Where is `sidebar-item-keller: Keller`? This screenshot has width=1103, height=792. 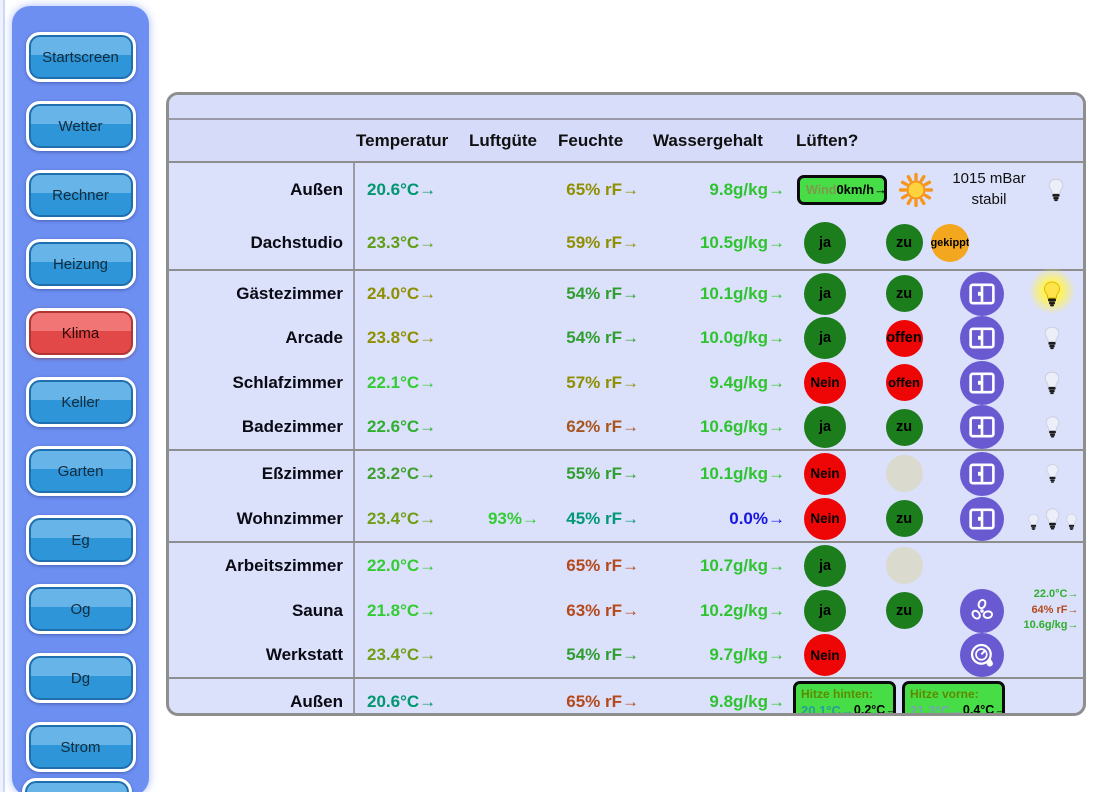 sidebar-item-keller: Keller is located at coordinates (80, 402).